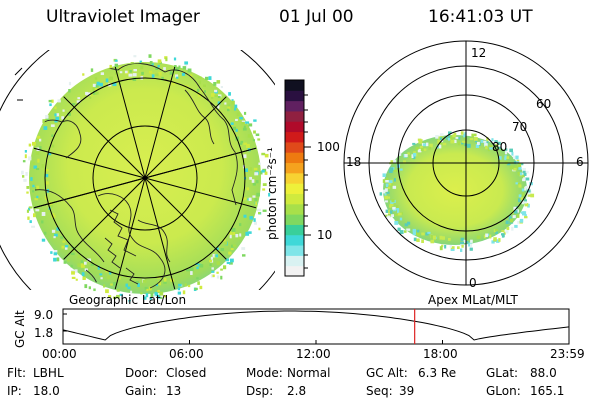 This screenshot has width=600, height=400. Describe the element at coordinates (123, 17) in the screenshot. I see `instrument-title: Ultraviolet Imager` at that location.